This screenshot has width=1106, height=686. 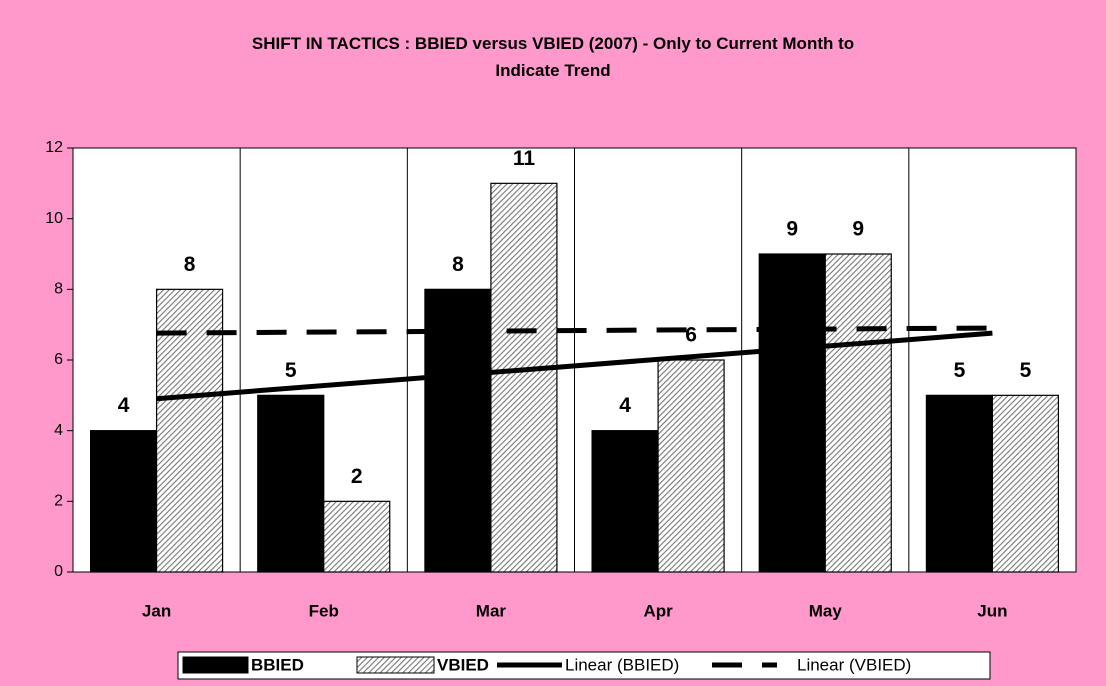 I want to click on data-label: 2, so click(x=357, y=476).